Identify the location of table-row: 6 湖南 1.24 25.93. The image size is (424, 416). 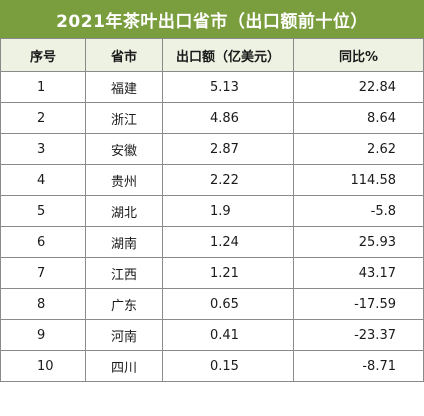
(212, 242).